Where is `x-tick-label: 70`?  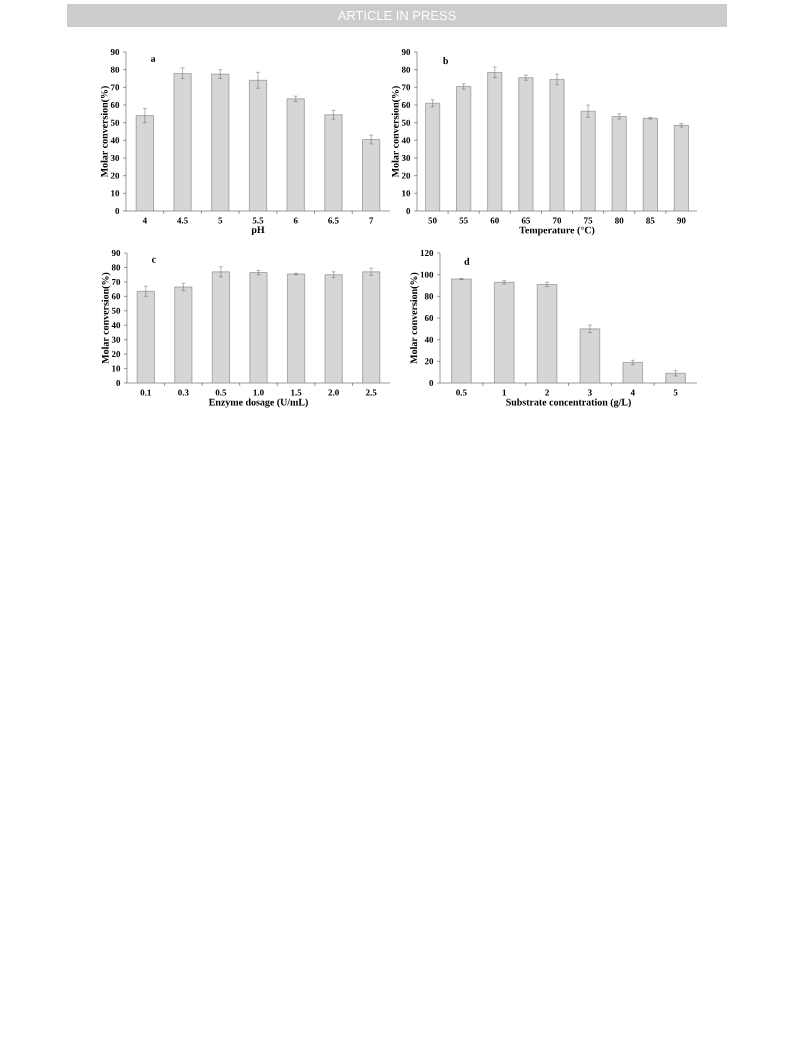 x-tick-label: 70 is located at coordinates (557, 220).